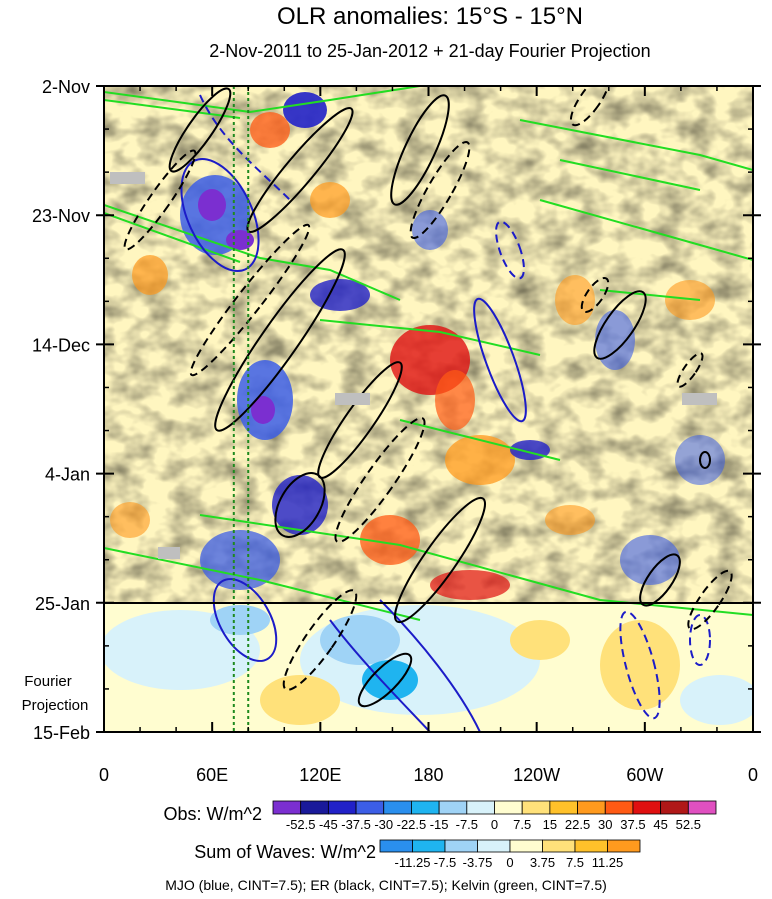  What do you see at coordinates (67, 475) in the screenshot?
I see `y-tick-label: 4-Jan` at bounding box center [67, 475].